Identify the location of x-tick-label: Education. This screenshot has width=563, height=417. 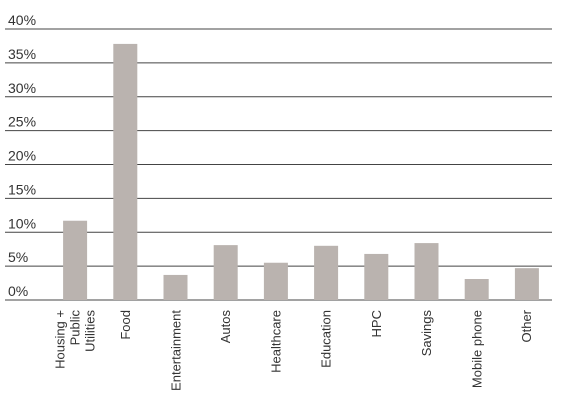
(326, 339).